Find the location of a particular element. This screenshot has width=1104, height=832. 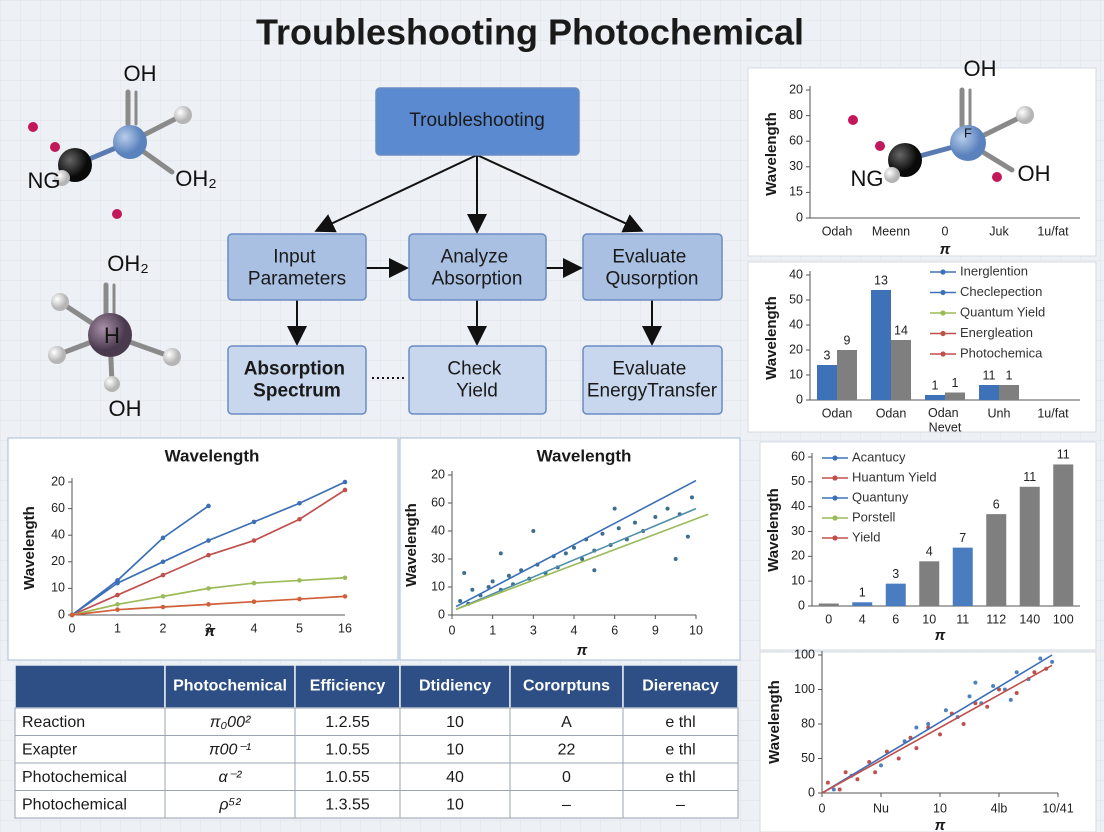

node-label: Check Yield is located at coordinates (476, 380).